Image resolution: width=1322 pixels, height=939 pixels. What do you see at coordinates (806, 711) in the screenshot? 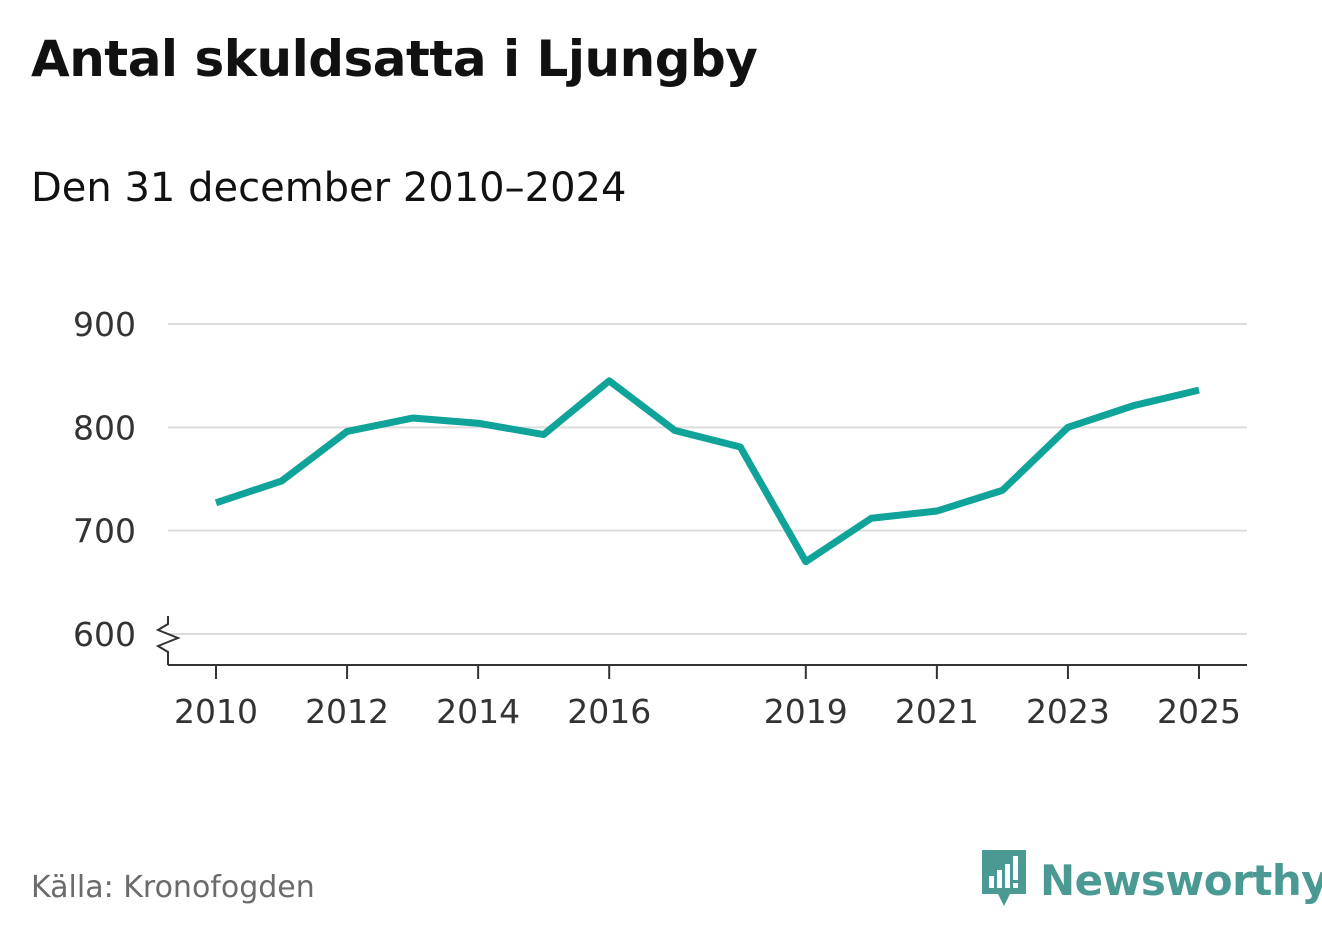
I see `x-tick-label-2019: 2019` at bounding box center [806, 711].